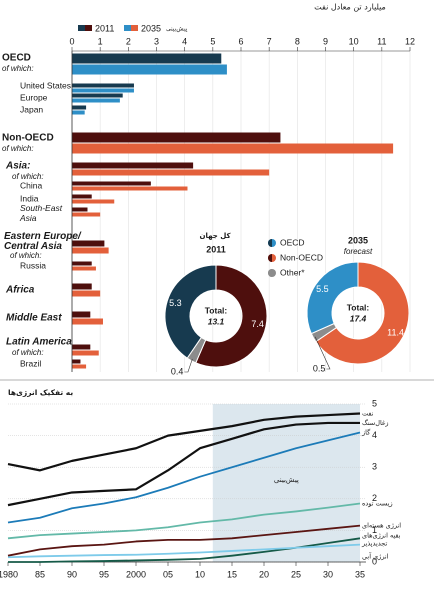 This screenshot has height=615, width=434. I want to click on pie-legend-label: Non-OECD, so click(301, 257).